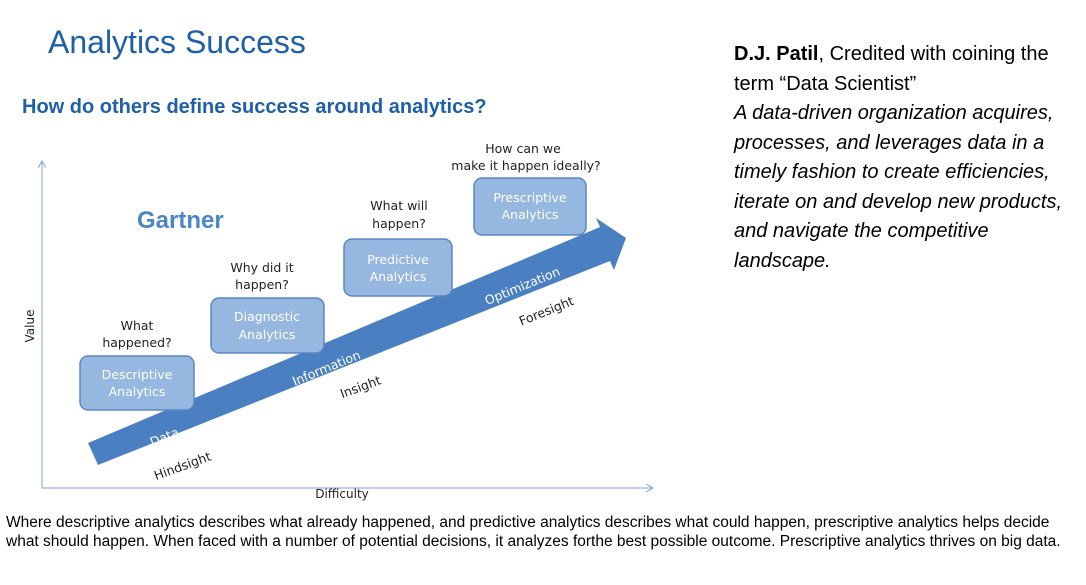 This screenshot has height=585, width=1086. What do you see at coordinates (530, 197) in the screenshot?
I see `stage-box-line1: Prescriptive` at bounding box center [530, 197].